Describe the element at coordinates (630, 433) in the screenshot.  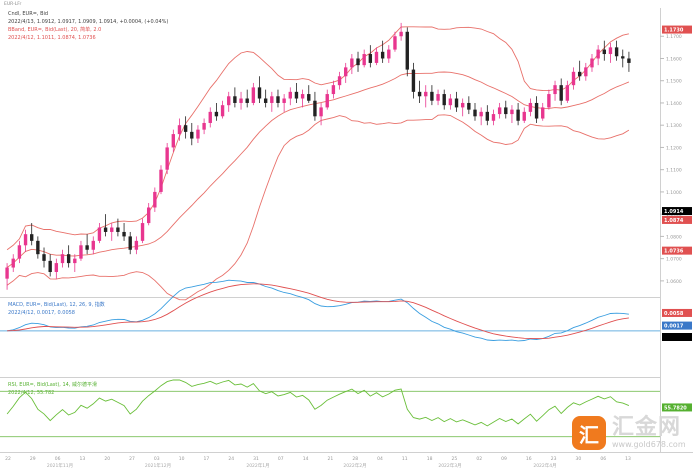
I see `watermark: 汇 汇金网 www.gold678.com` at that location.